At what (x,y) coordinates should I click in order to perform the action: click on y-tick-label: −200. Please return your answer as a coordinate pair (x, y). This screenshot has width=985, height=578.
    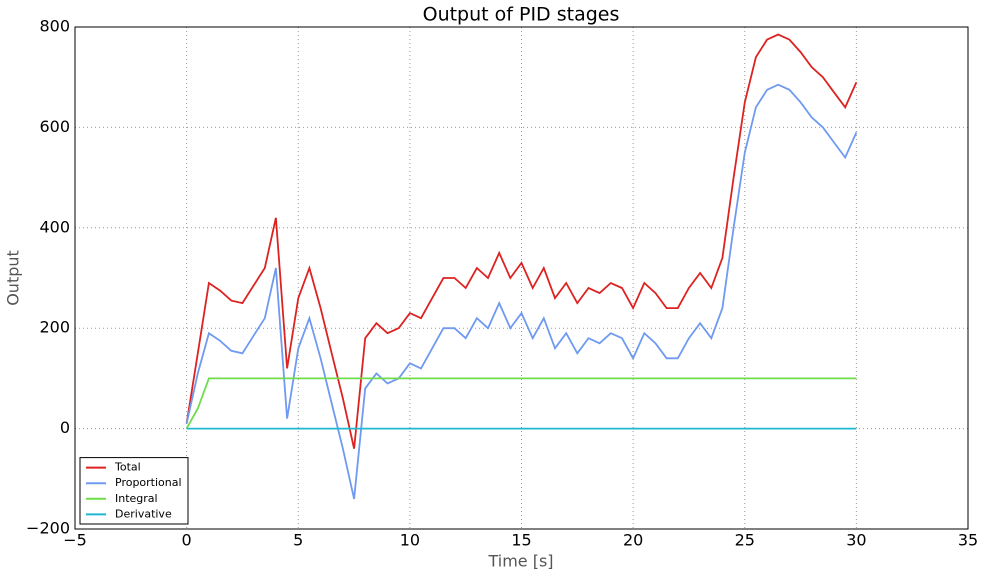
    Looking at the image, I should click on (48, 528).